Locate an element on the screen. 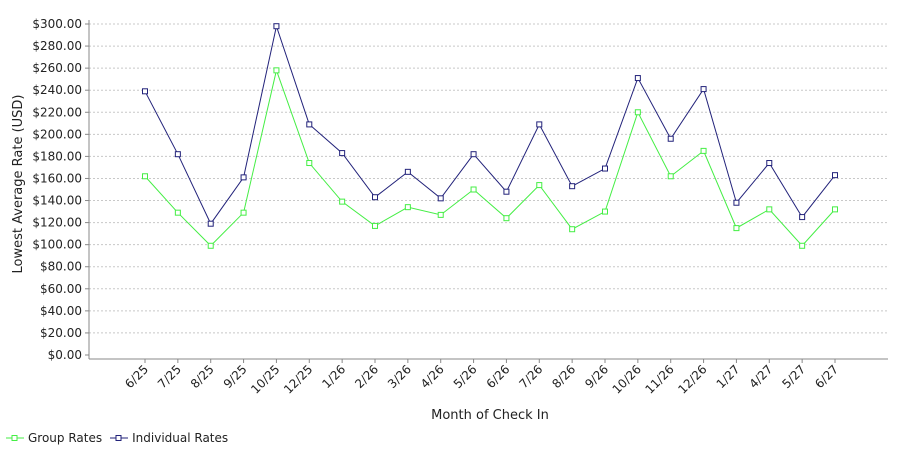  y-axis-label: Lowest Average Rate (USD) is located at coordinates (18, 184).